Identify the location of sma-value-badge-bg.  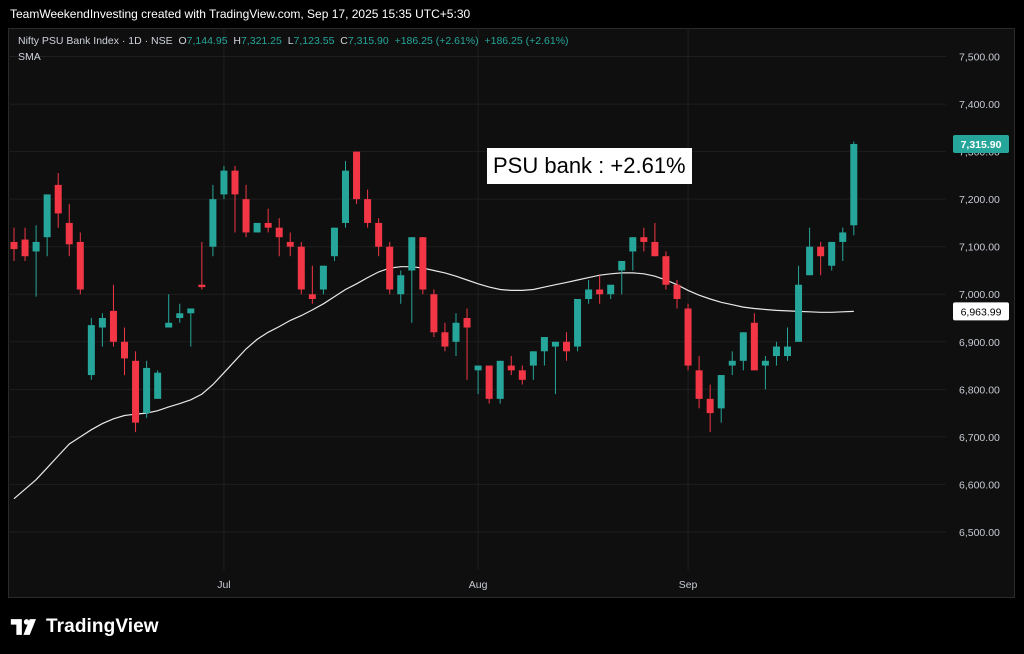
(981, 311).